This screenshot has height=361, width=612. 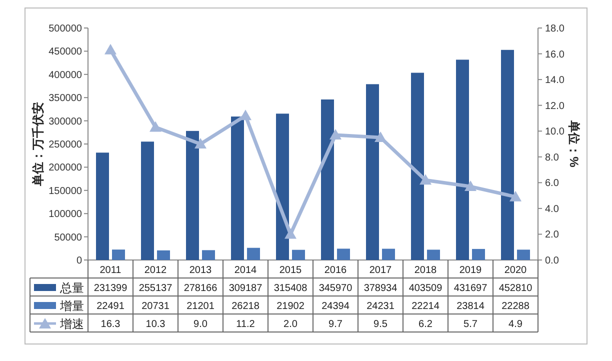 What do you see at coordinates (65, 122) in the screenshot?
I see `y-tick-label: 300000` at bounding box center [65, 122].